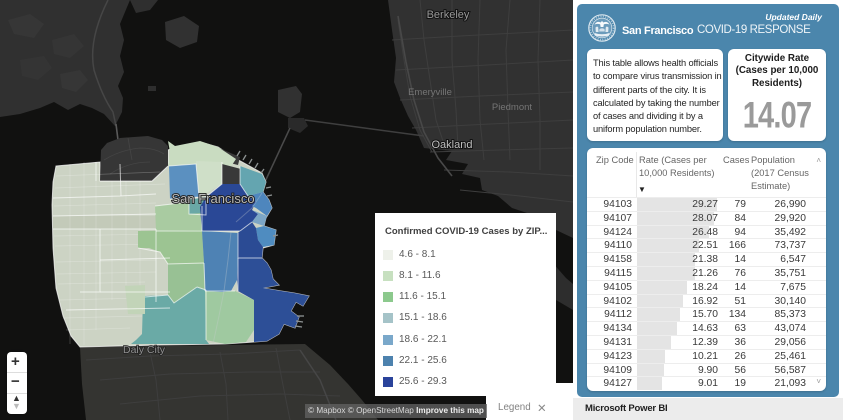 This screenshot has width=843, height=420. Describe the element at coordinates (212, 198) in the screenshot. I see `svg-text: San Francisco` at that location.